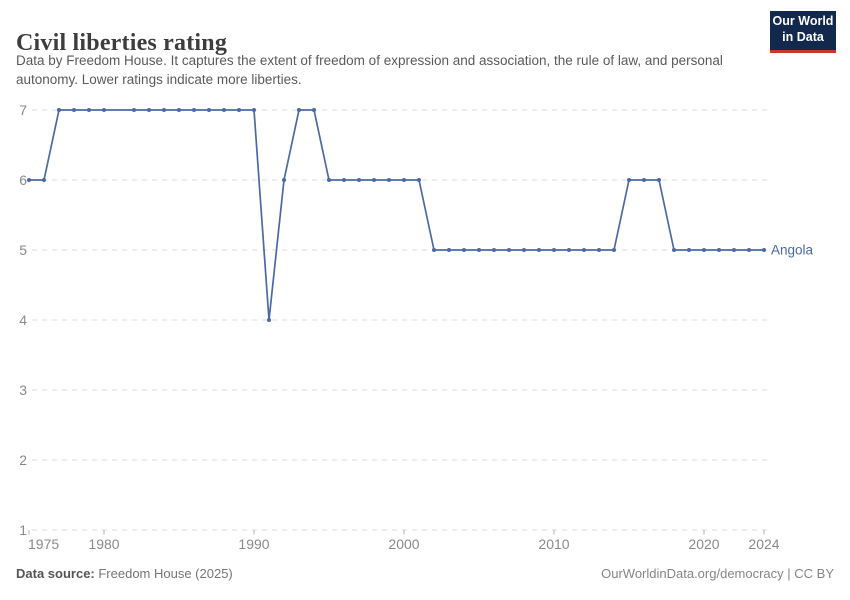 The image size is (850, 600). I want to click on data-point-2019, so click(689, 250).